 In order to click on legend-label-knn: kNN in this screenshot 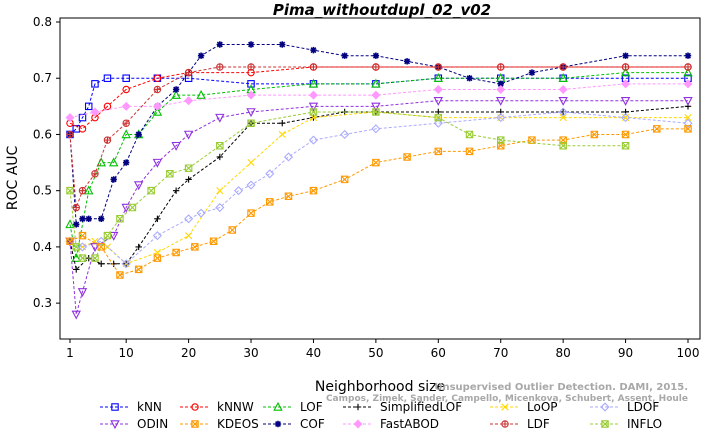, I will do `click(149, 407)`.